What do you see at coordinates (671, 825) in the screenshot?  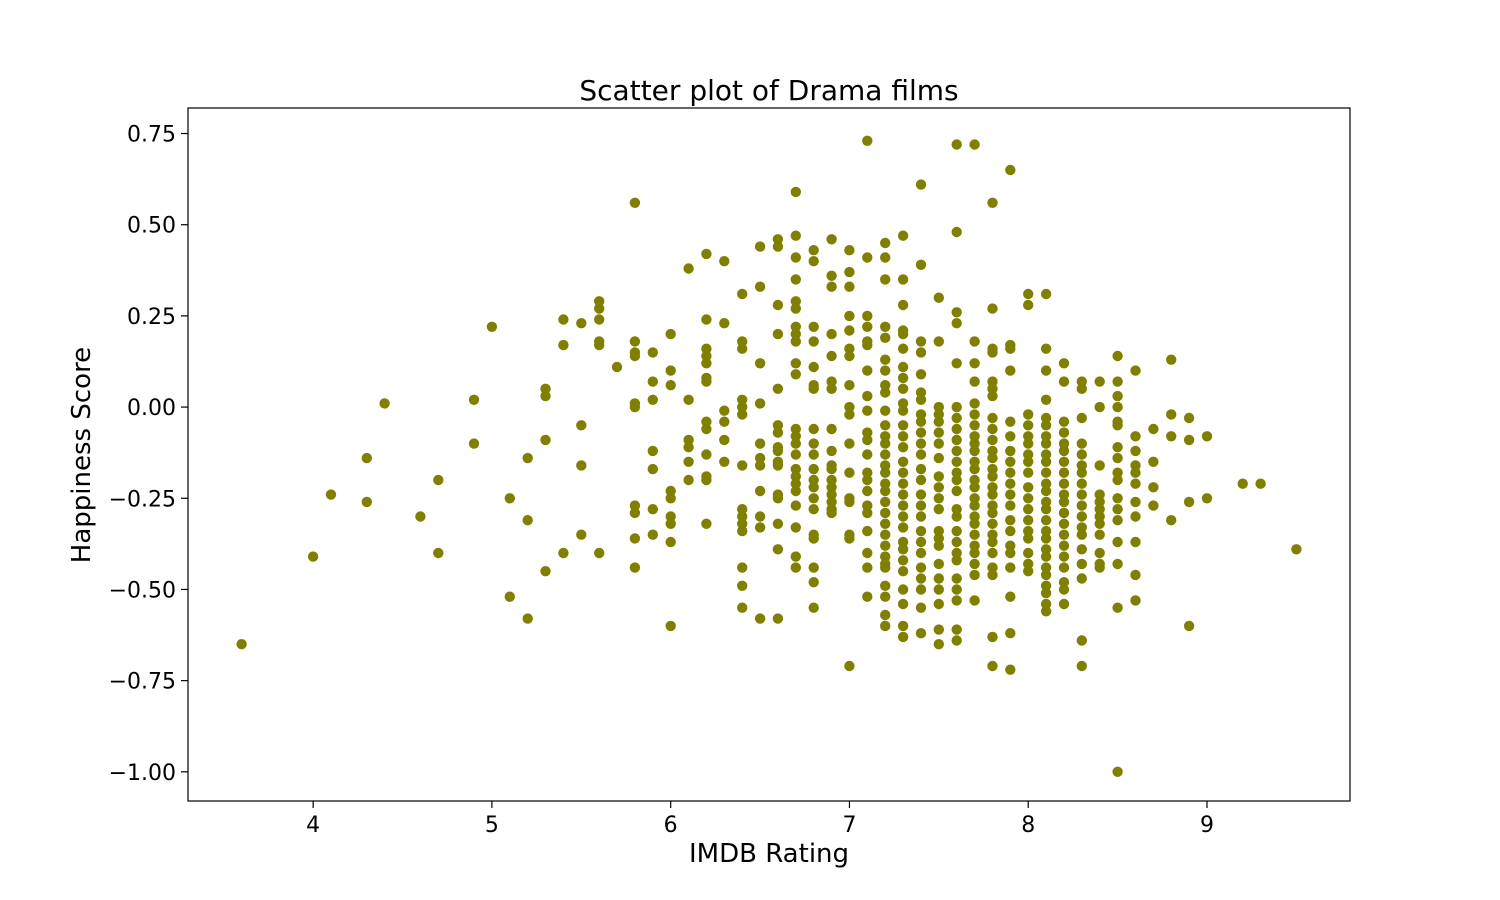 I see `x-tick-label: 6` at bounding box center [671, 825].